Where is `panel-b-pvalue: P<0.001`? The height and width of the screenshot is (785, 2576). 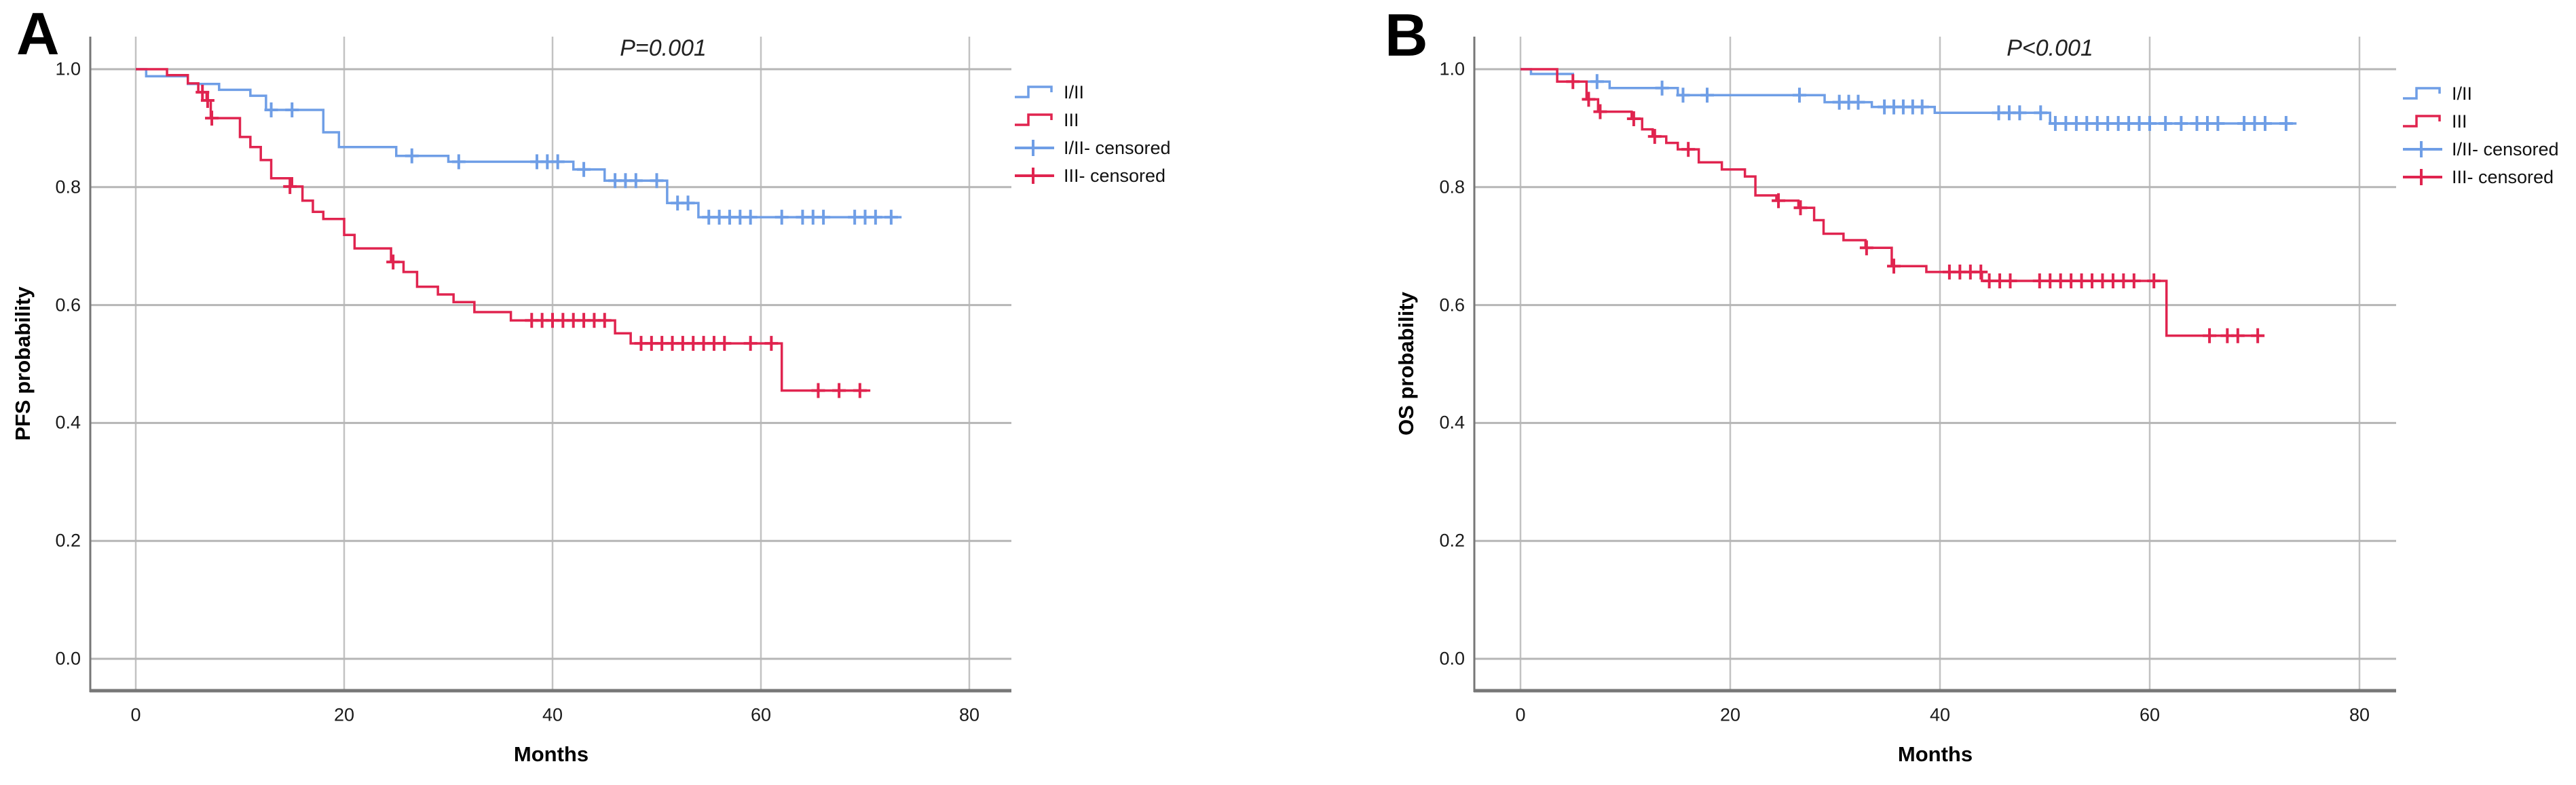 panel-b-pvalue: P<0.001 is located at coordinates (2050, 48).